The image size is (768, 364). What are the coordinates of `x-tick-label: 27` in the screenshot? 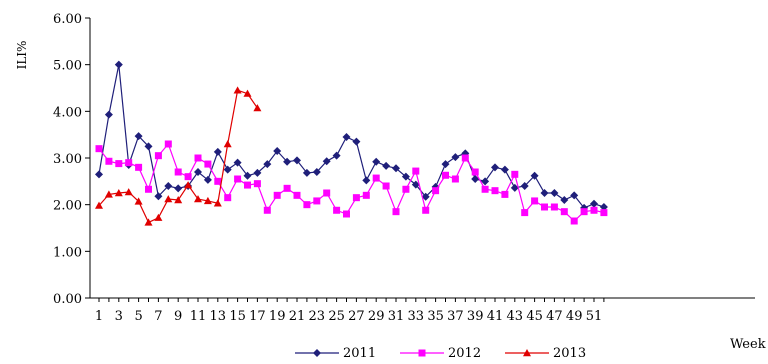 It's located at (356, 316).